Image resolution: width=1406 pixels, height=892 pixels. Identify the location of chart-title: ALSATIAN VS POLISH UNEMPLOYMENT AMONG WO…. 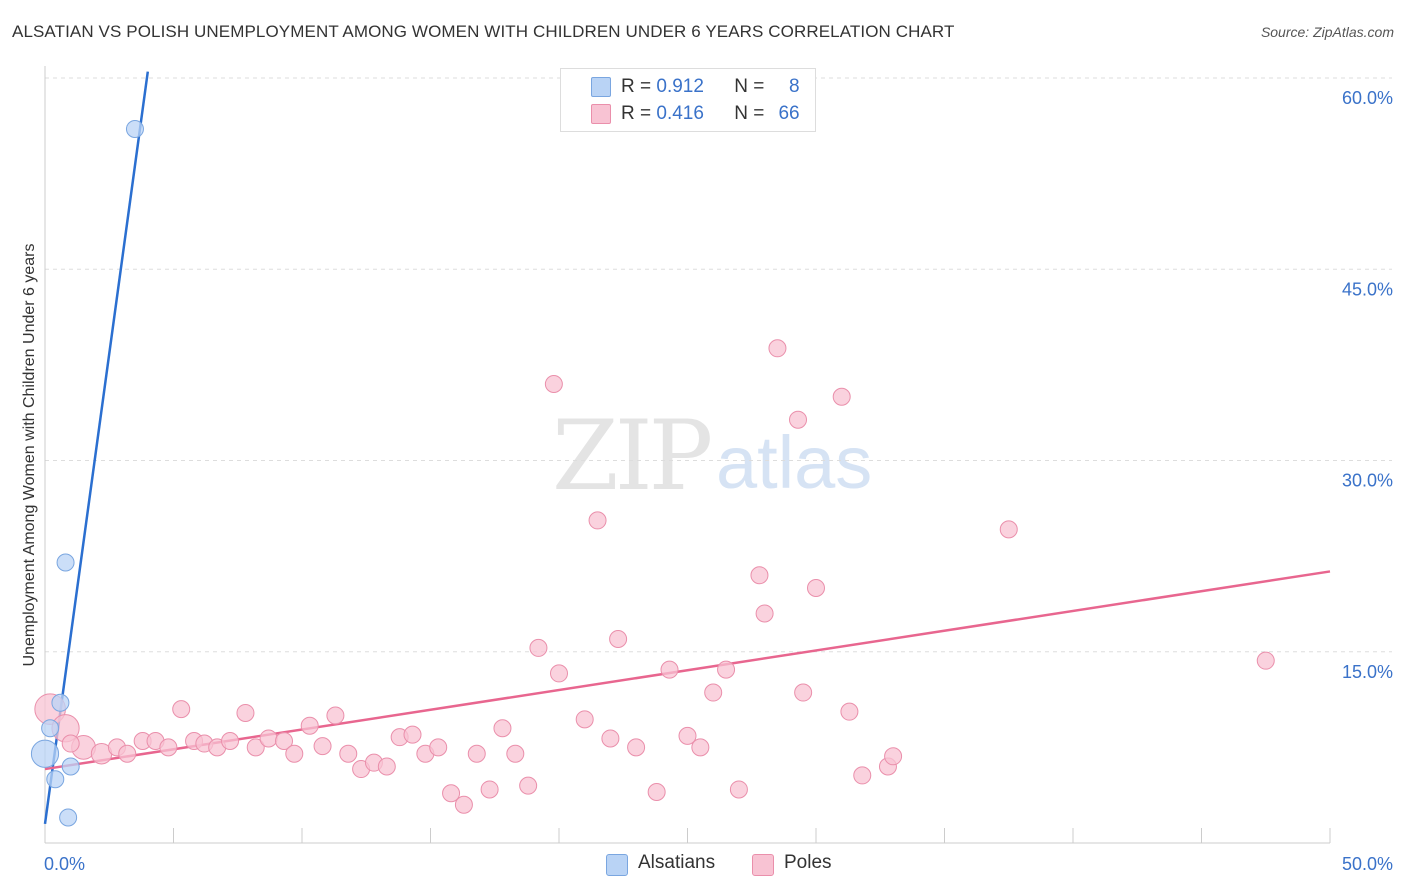
(483, 31).